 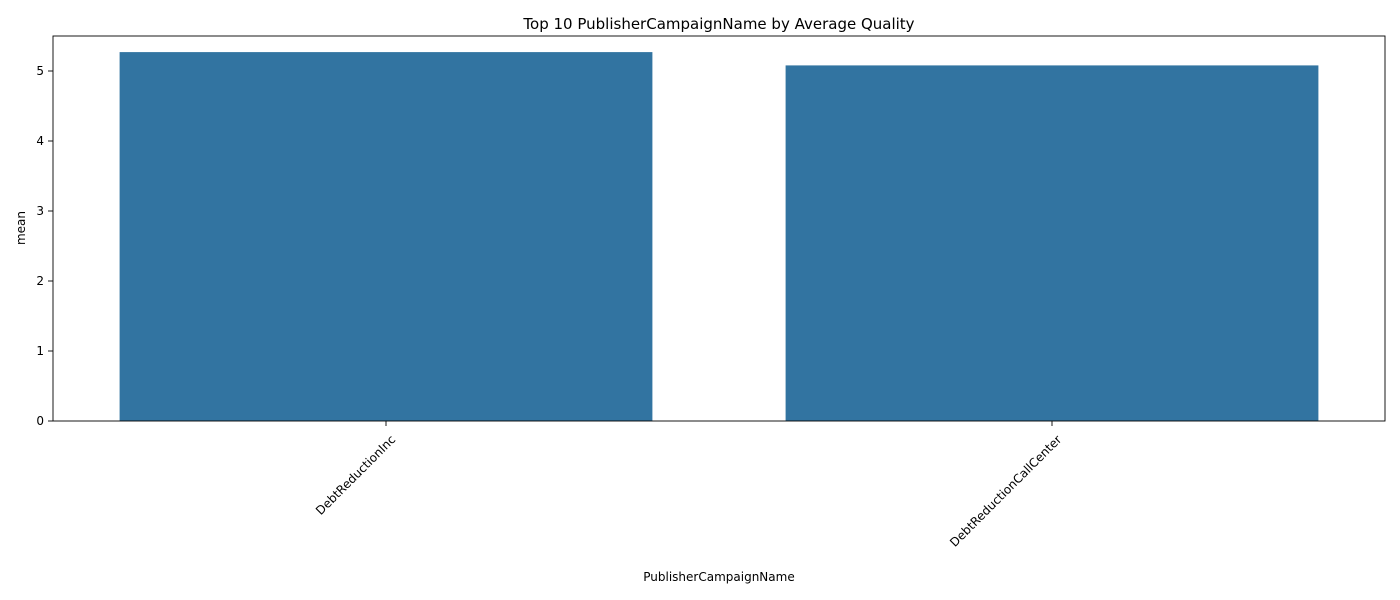 What do you see at coordinates (40, 71) in the screenshot?
I see `y-tick-label: 5` at bounding box center [40, 71].